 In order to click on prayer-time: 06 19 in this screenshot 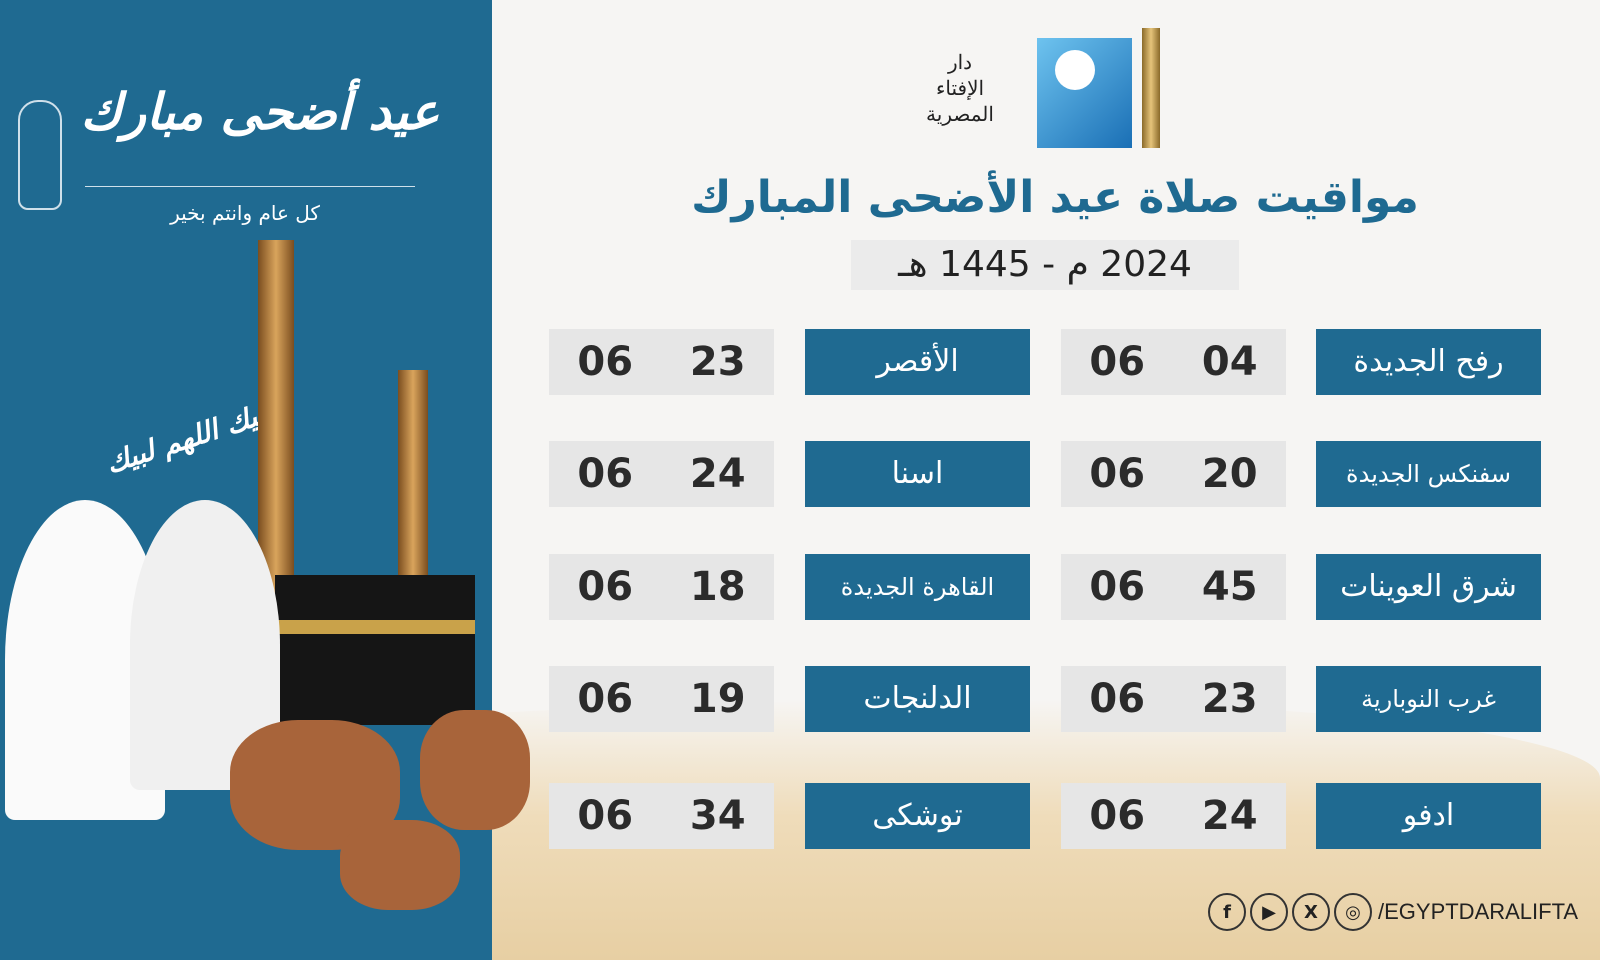, I will do `click(661, 699)`.